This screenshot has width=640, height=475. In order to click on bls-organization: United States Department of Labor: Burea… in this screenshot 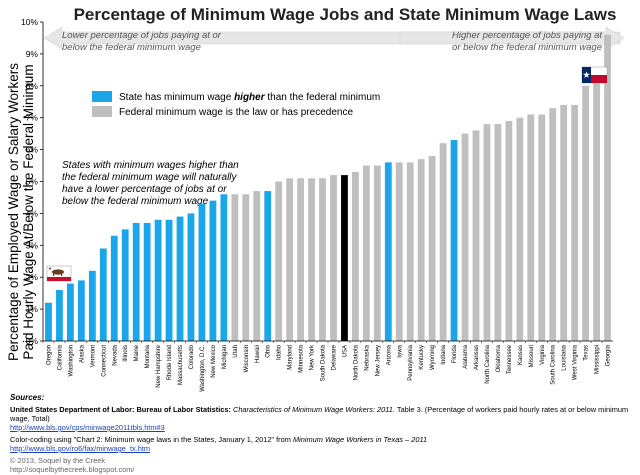, I will do `click(121, 409)`.